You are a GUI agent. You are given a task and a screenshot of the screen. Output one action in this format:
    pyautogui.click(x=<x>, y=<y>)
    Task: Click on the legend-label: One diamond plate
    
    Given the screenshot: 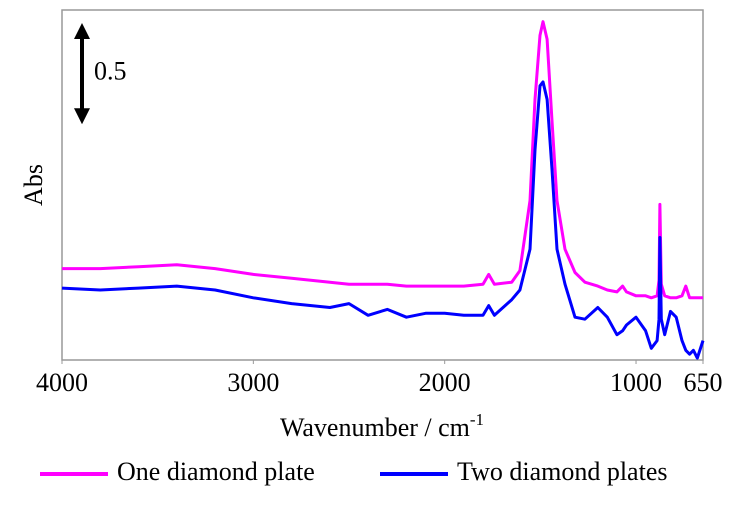 What is the action you would take?
    pyautogui.click(x=216, y=471)
    